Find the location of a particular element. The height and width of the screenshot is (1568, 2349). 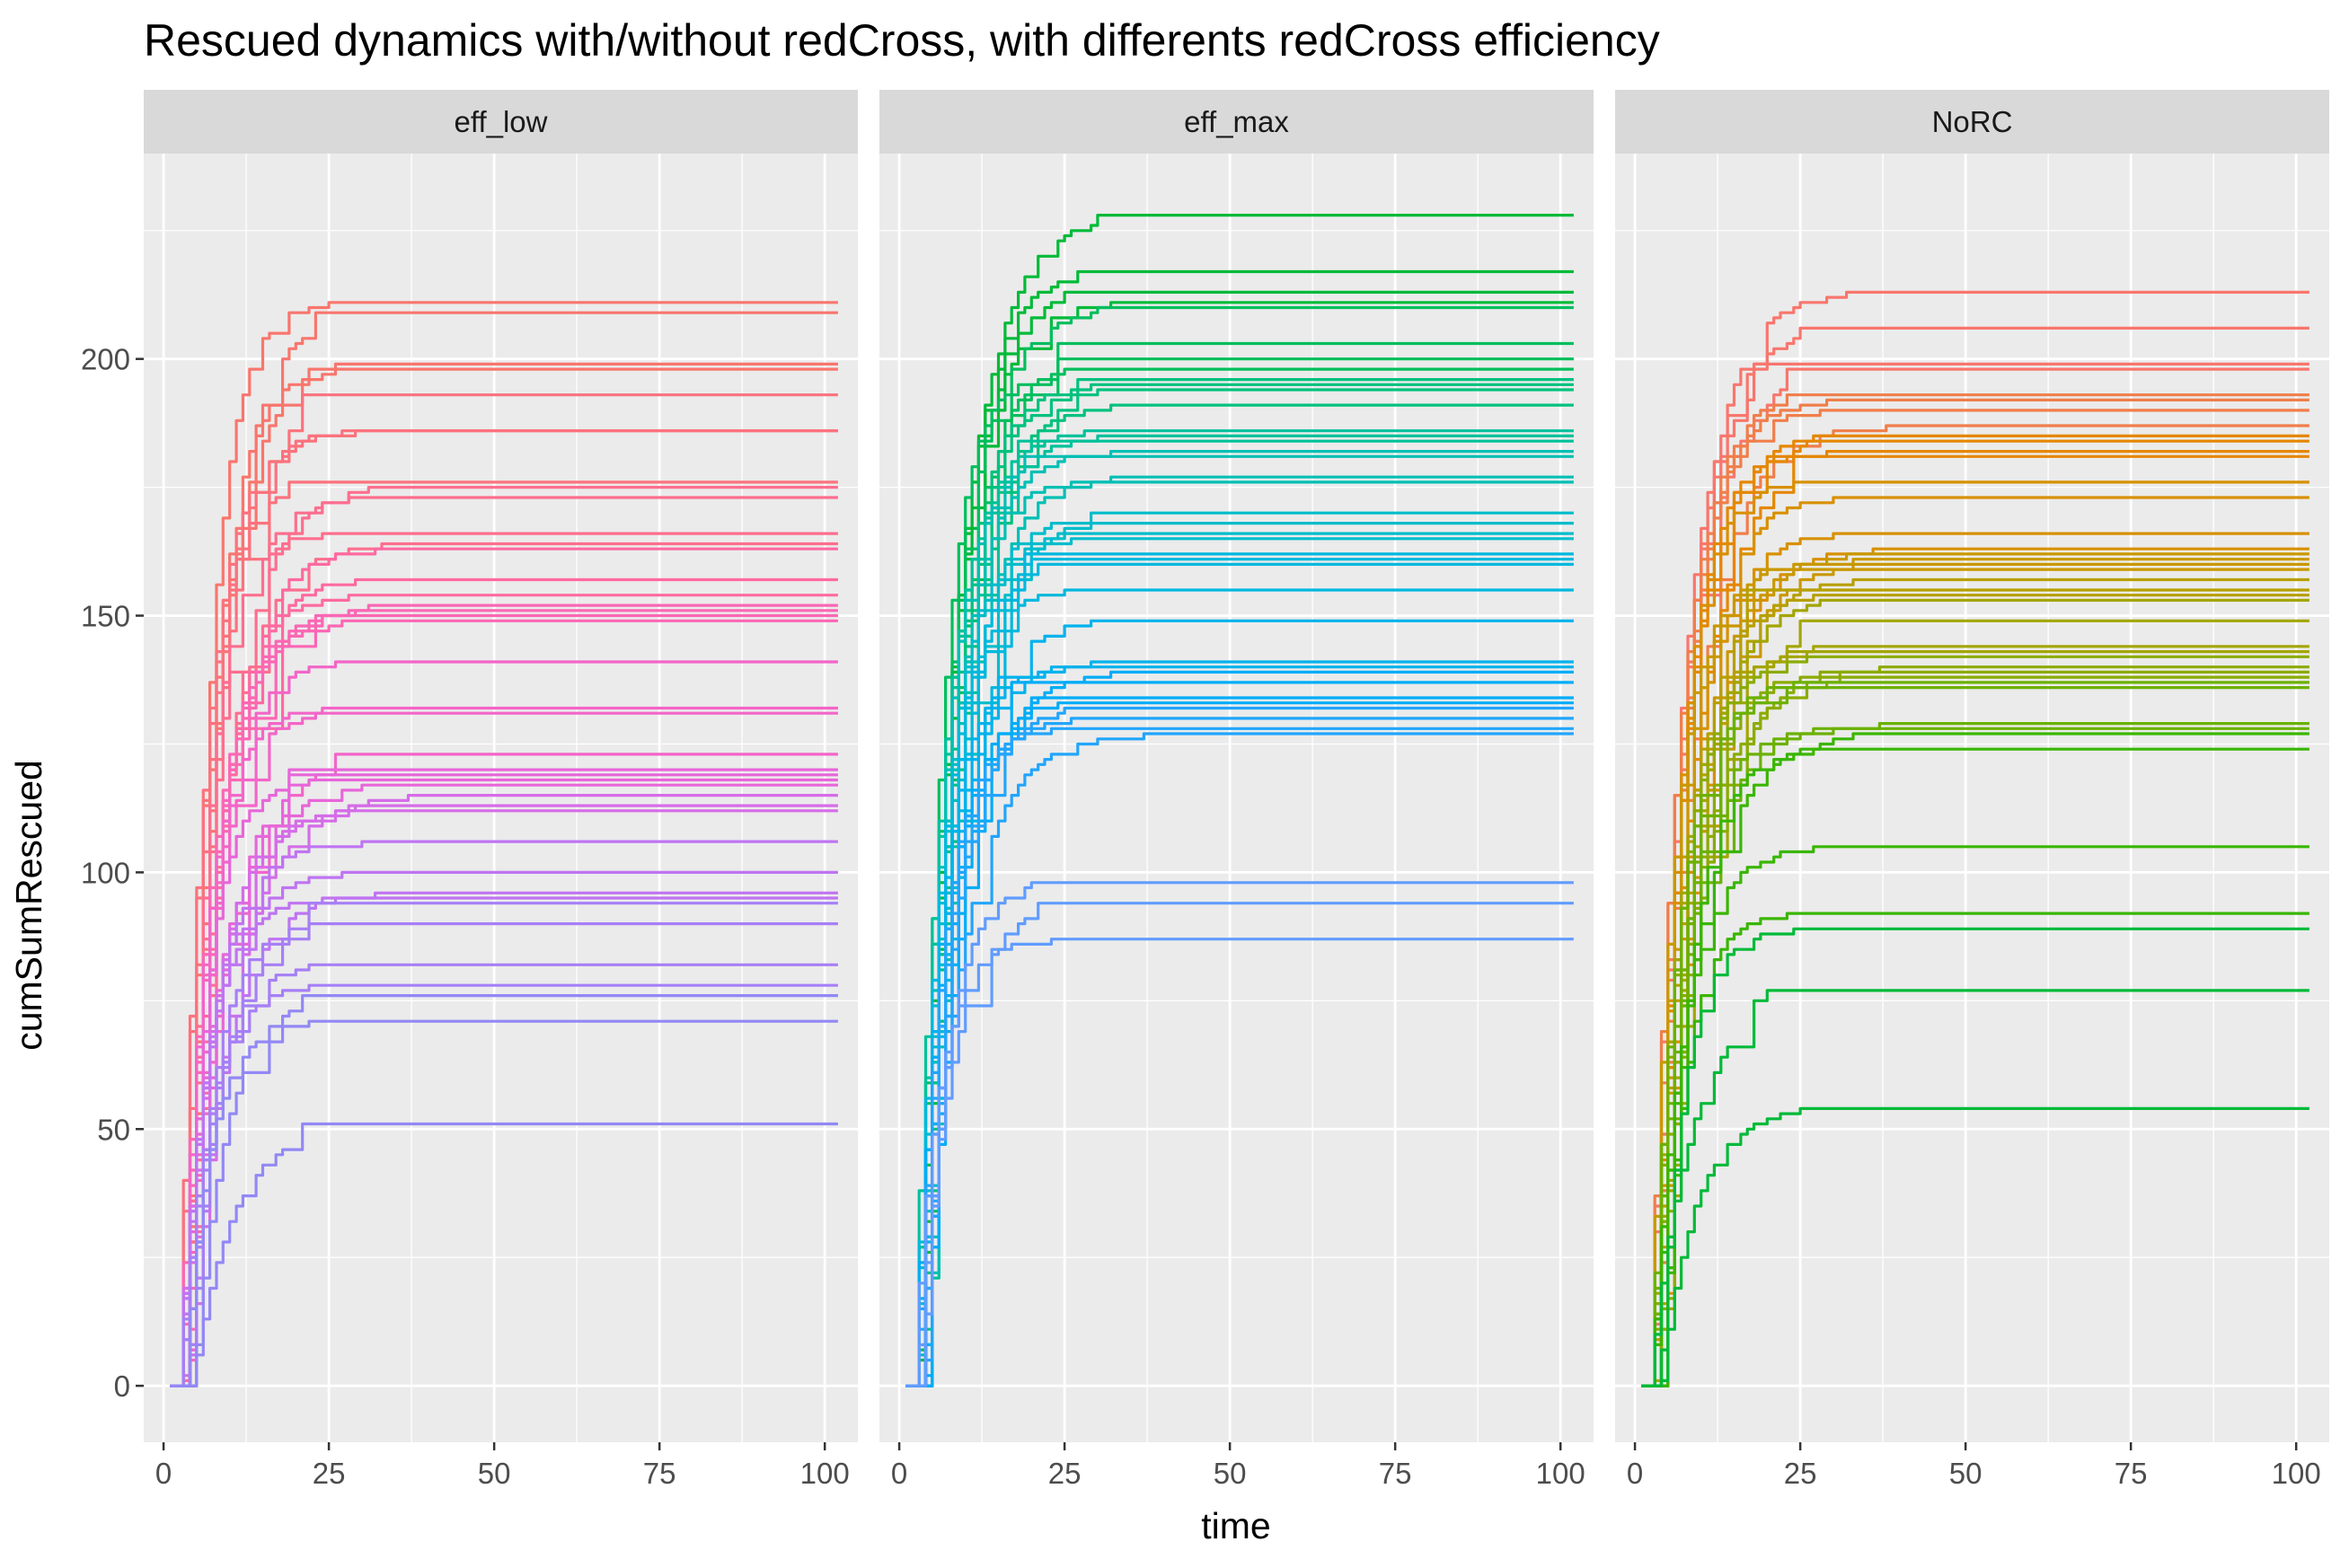

facet-strip-label: NoRC is located at coordinates (1972, 121).